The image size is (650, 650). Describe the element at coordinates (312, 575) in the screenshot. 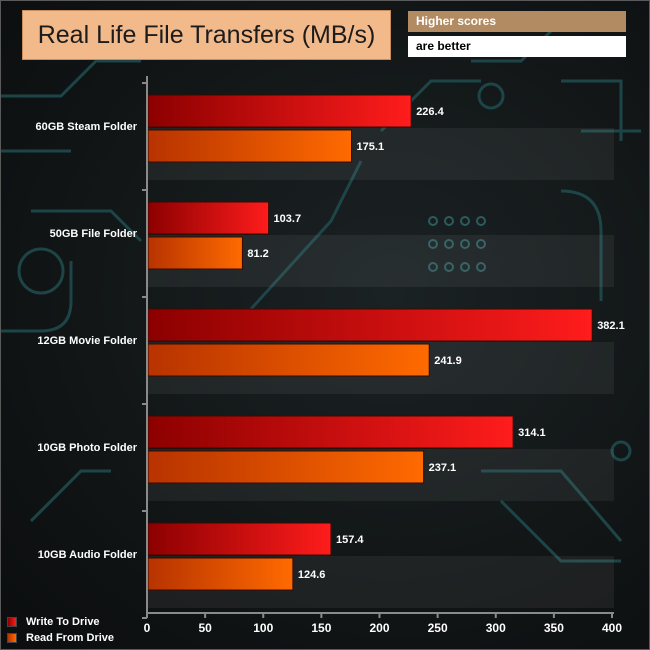

I see `read-value-label: 124.6` at that location.